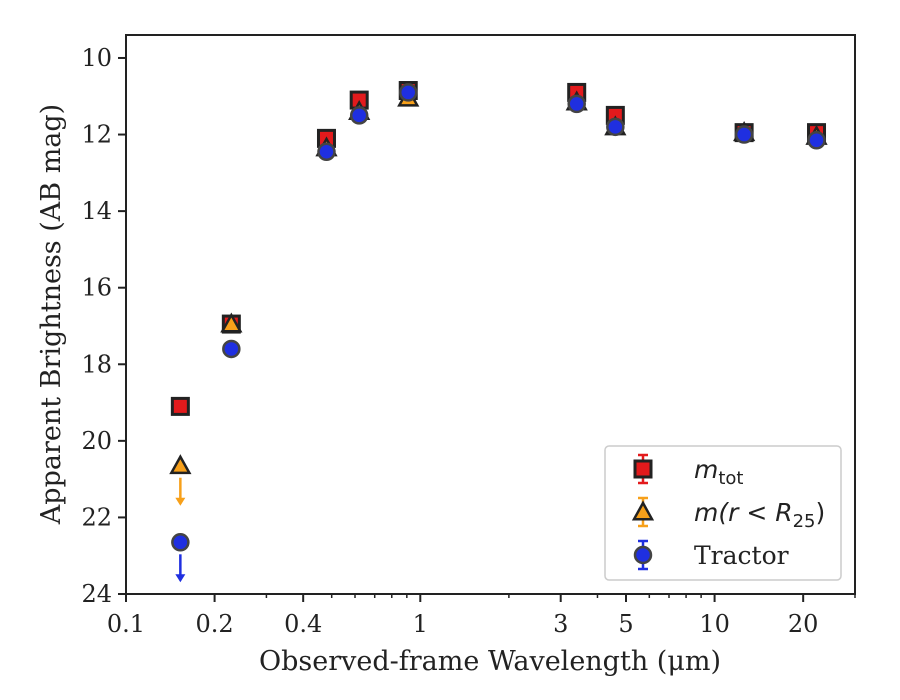 The height and width of the screenshot is (700, 900). Describe the element at coordinates (803, 624) in the screenshot. I see `x-tick-label: 20` at that location.